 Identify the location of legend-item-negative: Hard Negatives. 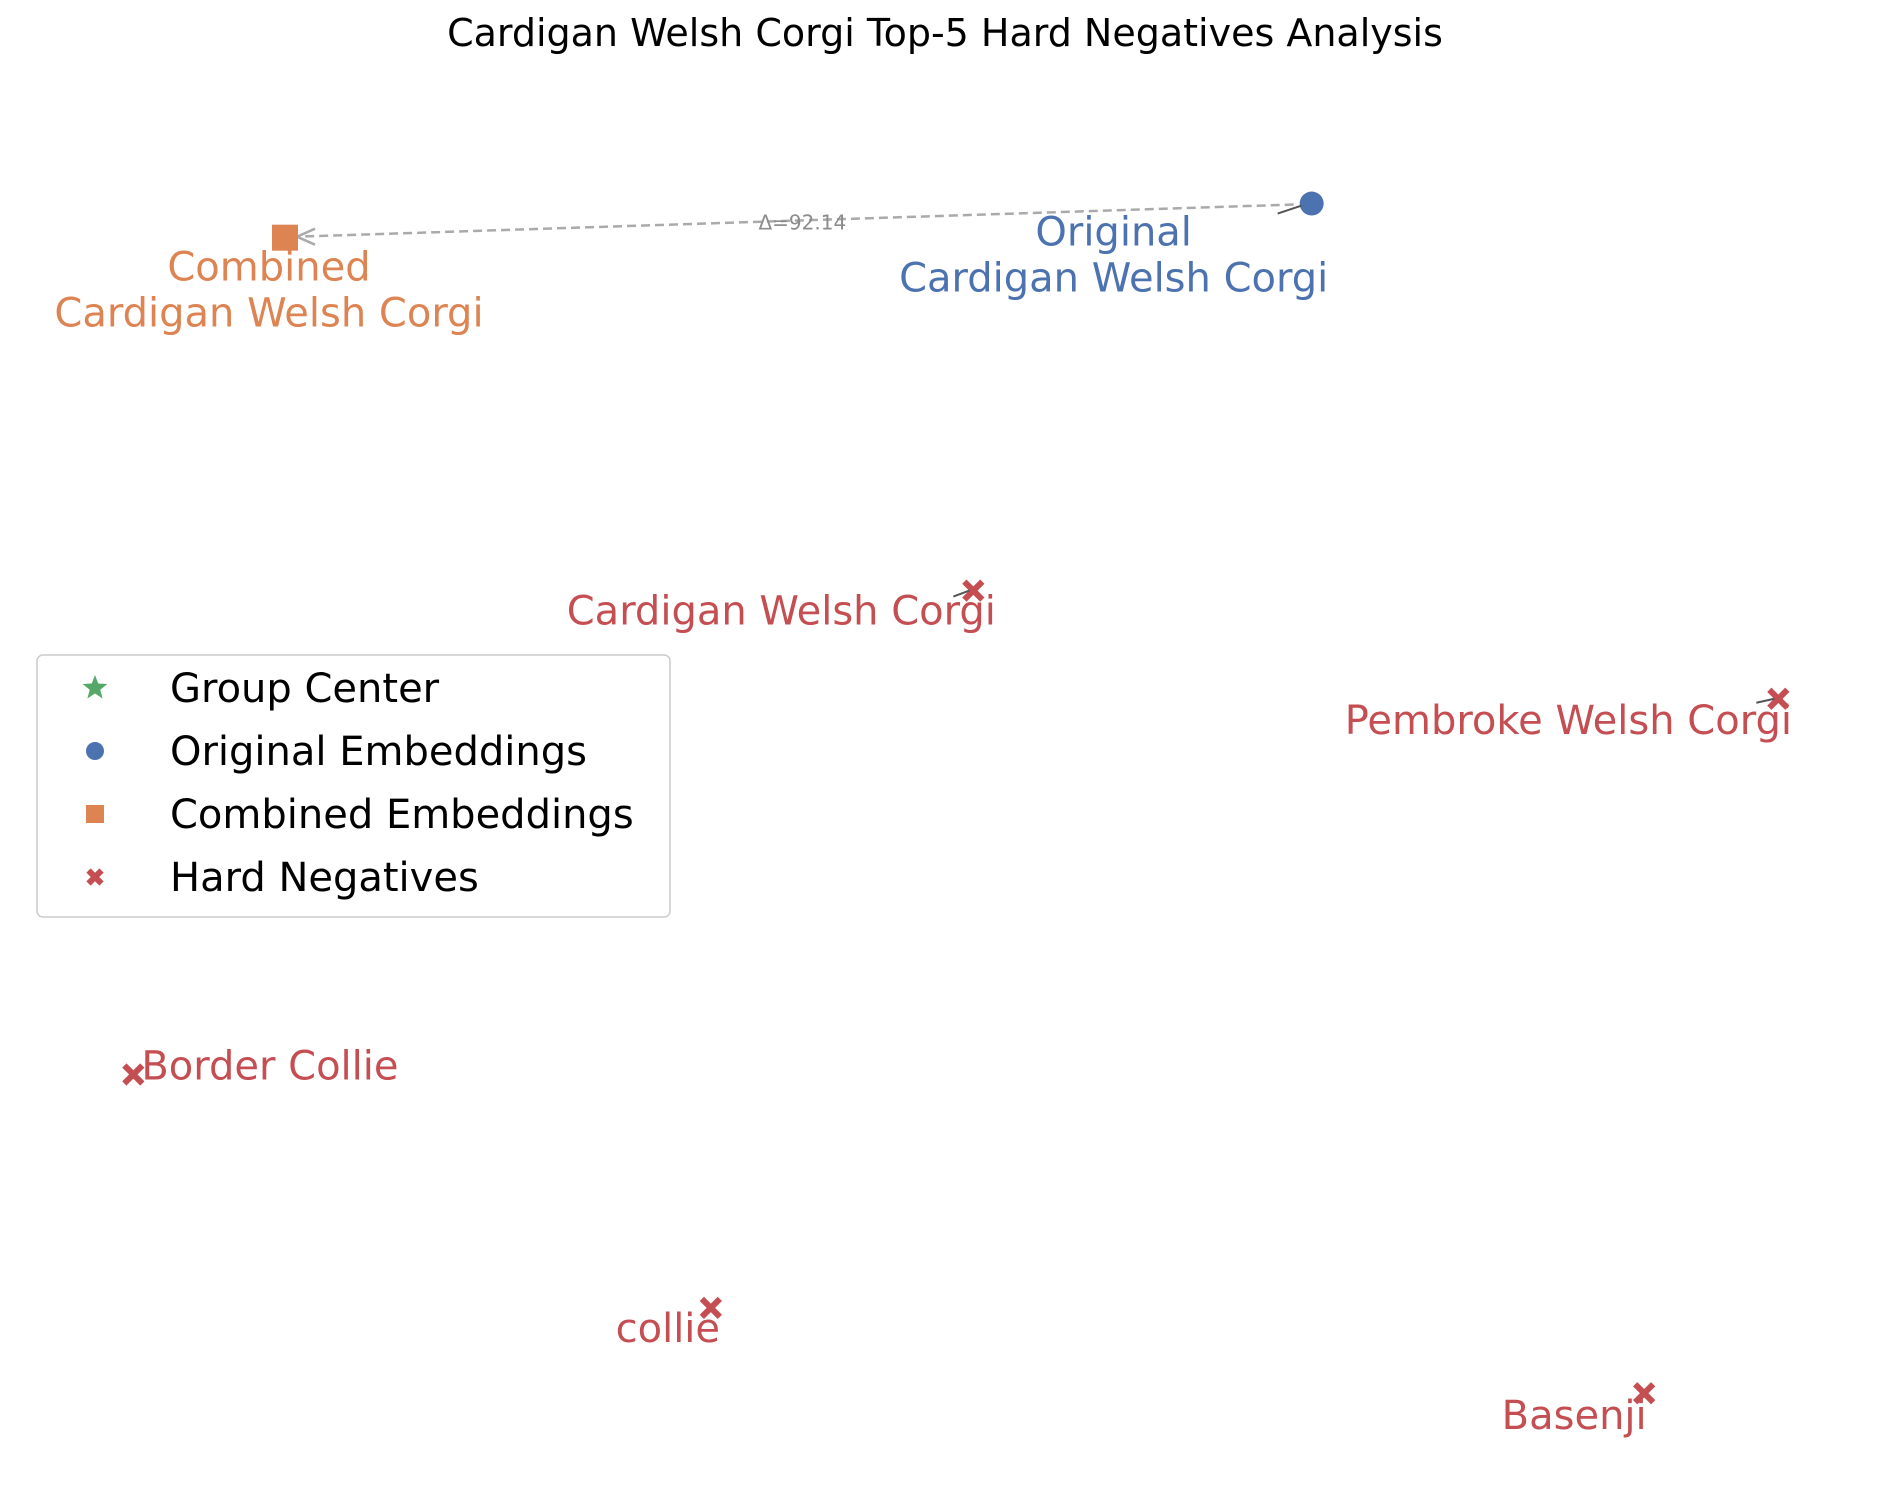
(282, 878).